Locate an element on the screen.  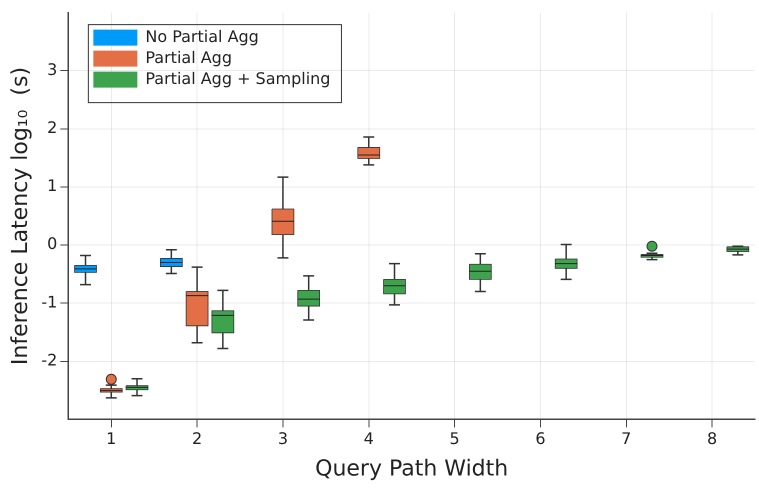
y-tick-label: 3 is located at coordinates (52, 69).